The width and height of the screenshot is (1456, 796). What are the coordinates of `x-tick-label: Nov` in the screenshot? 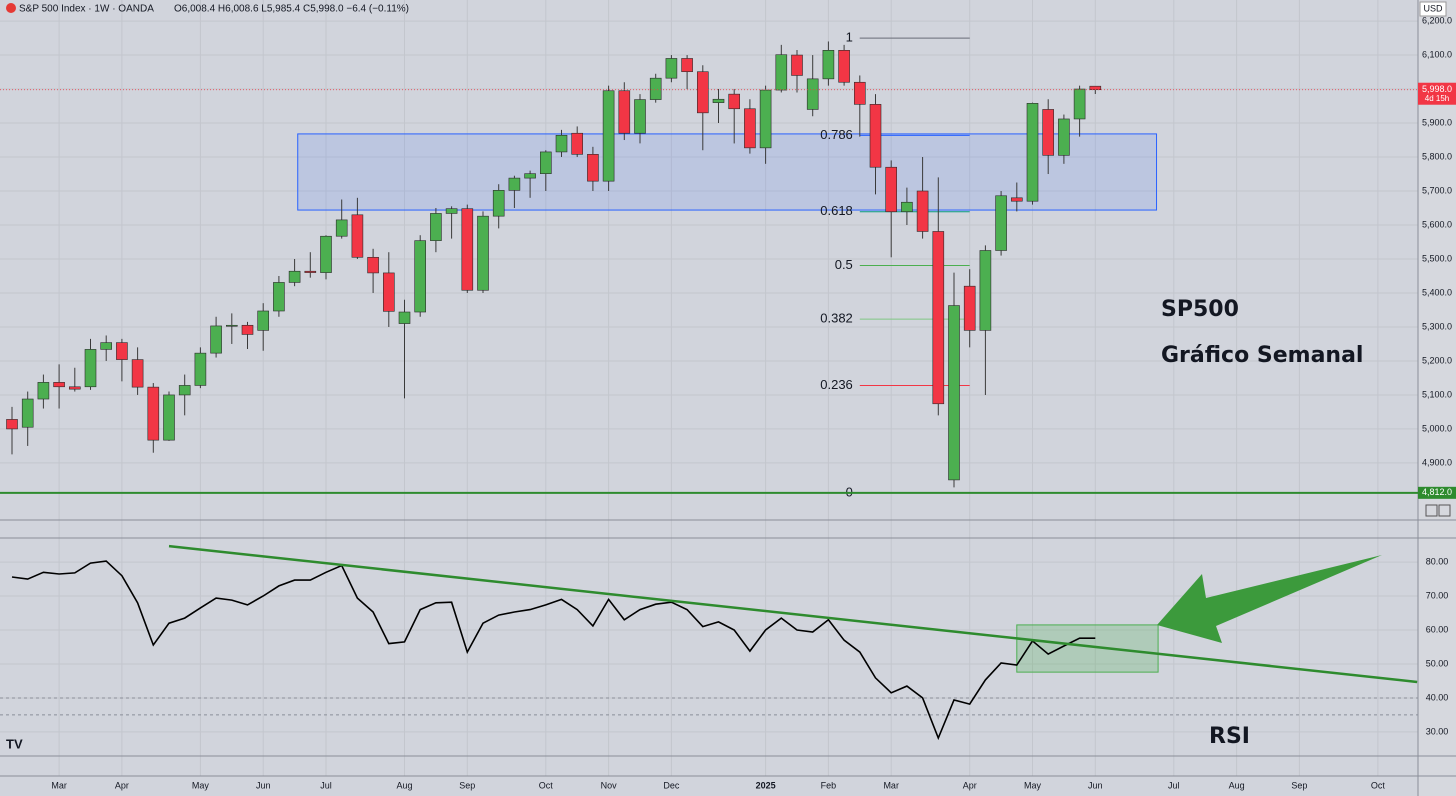 It's located at (609, 785).